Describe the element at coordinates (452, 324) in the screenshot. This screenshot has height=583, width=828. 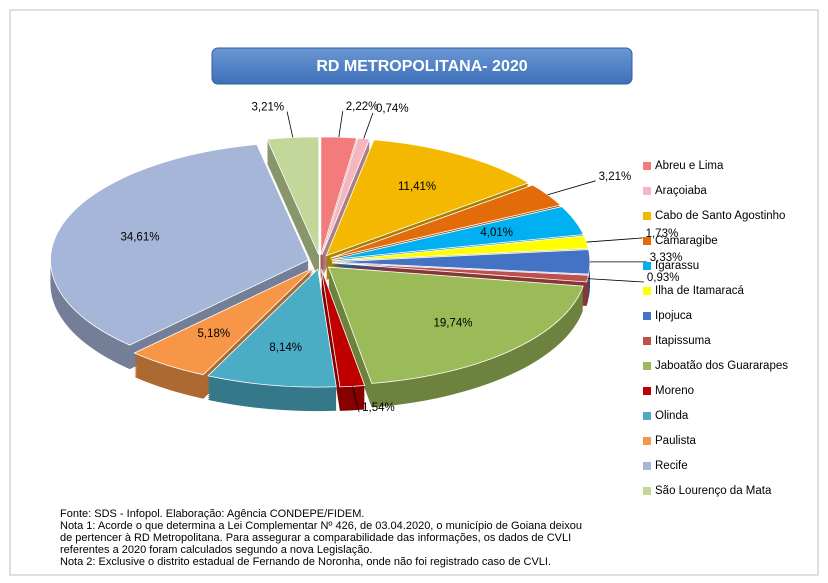
I see `data-label: 19,74%` at that location.